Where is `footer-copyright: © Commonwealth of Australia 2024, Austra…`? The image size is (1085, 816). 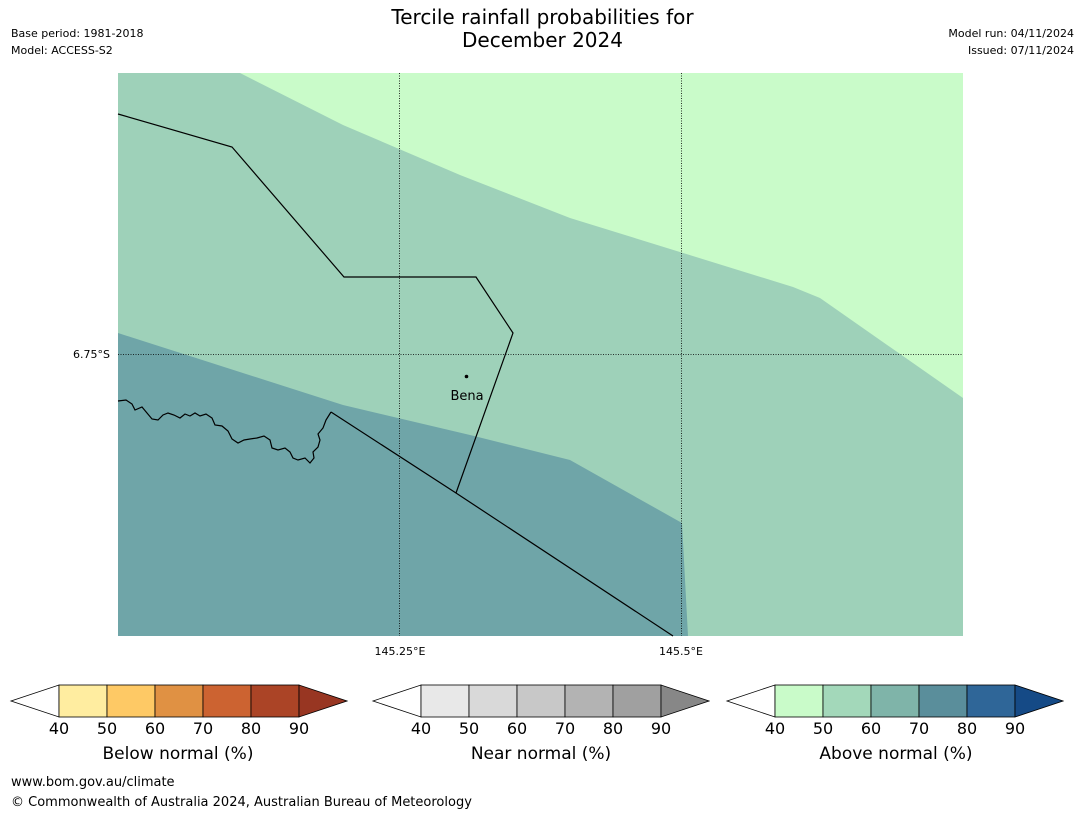
footer-copyright: © Commonwealth of Australia 2024, Austra… is located at coordinates (241, 802).